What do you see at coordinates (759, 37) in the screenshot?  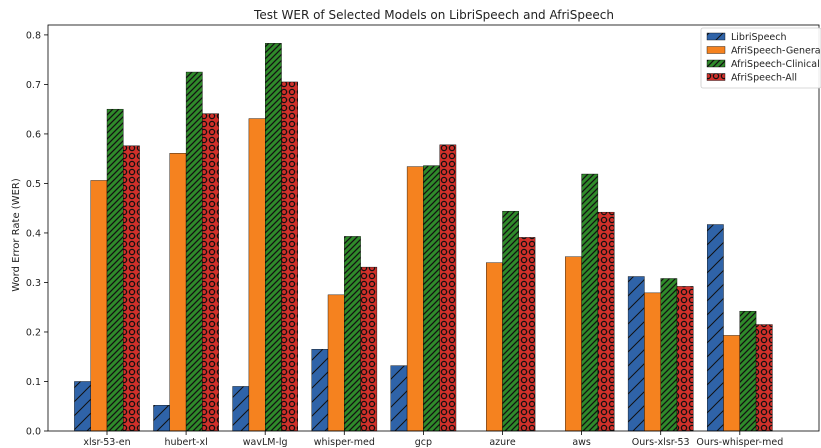 I see `legend-label: LibriSpeech` at bounding box center [759, 37].